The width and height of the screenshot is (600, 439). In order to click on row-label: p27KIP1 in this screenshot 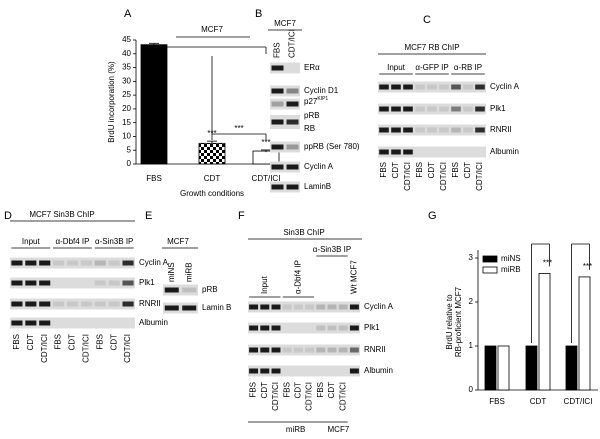, I will do `click(316, 101)`.